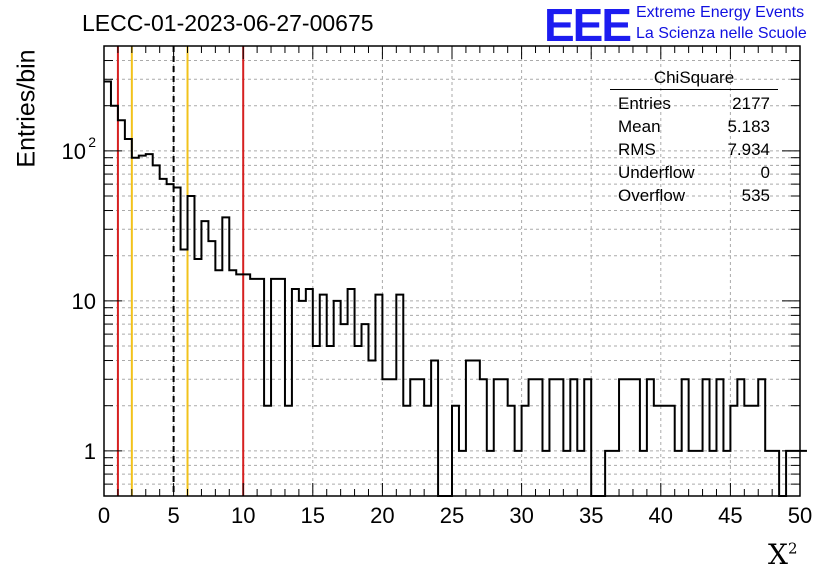  What do you see at coordinates (644, 103) in the screenshot?
I see `stats-label: Entries` at bounding box center [644, 103].